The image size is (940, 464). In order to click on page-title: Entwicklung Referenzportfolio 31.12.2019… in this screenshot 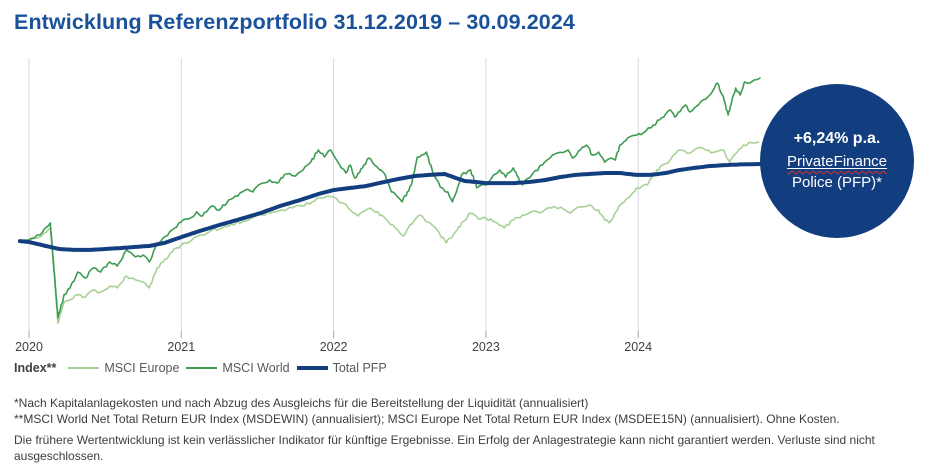, I will do `click(294, 22)`.